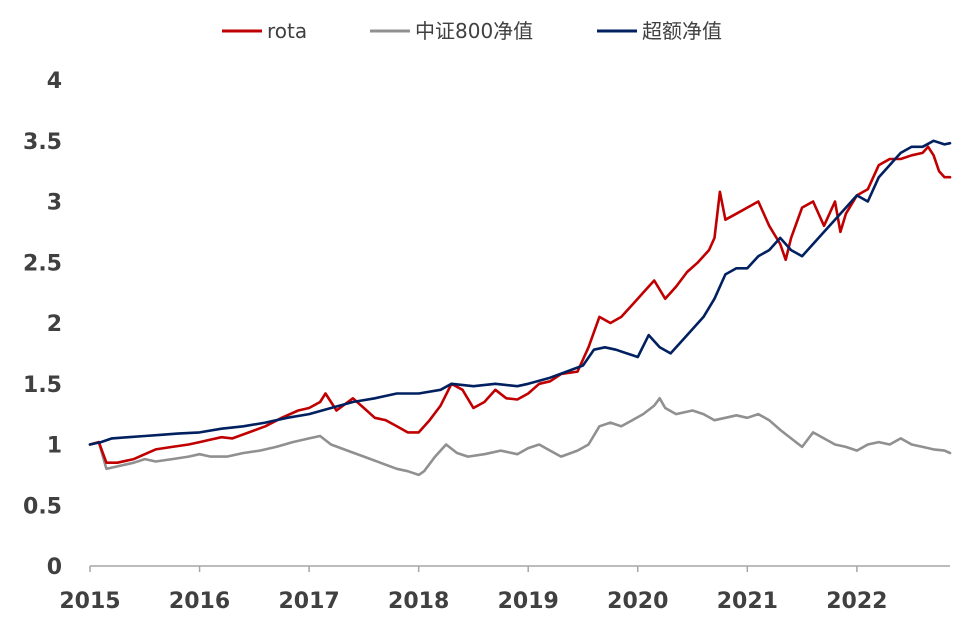 The height and width of the screenshot is (627, 966). I want to click on x-axis-ticks: 2015 2016 2017 2018 2019 2020 2021 2022, so click(473, 590).